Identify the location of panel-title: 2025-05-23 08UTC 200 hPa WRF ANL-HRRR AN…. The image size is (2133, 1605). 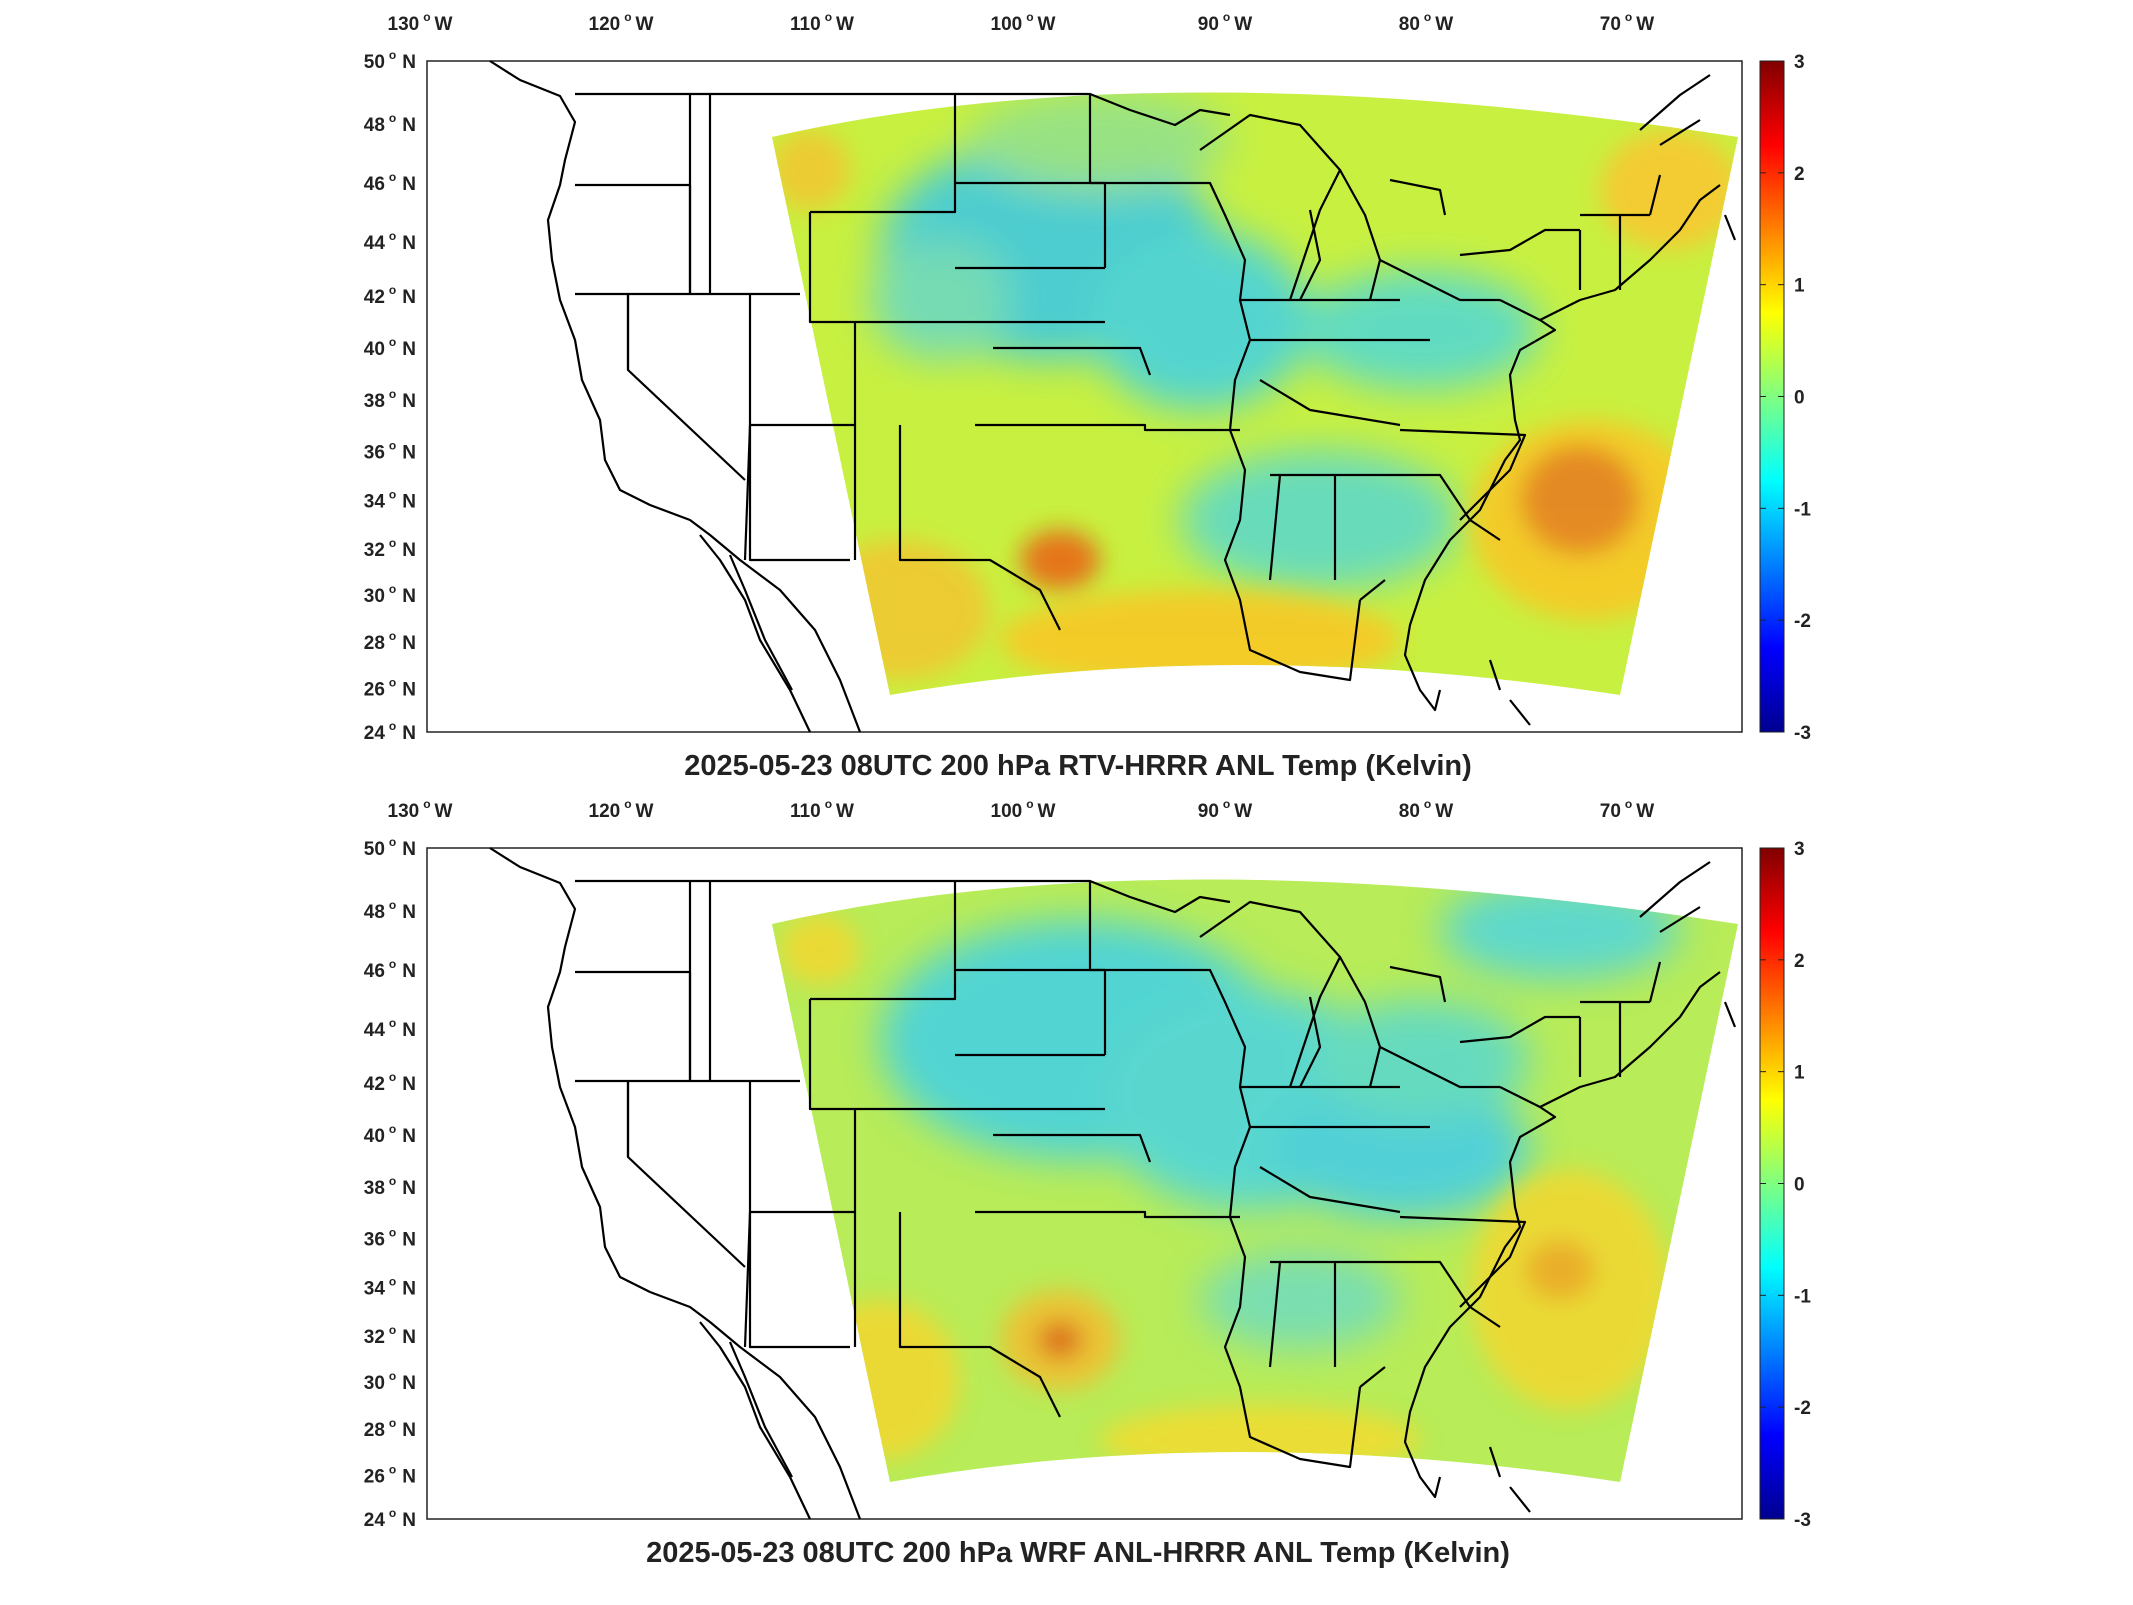
(1078, 1553).